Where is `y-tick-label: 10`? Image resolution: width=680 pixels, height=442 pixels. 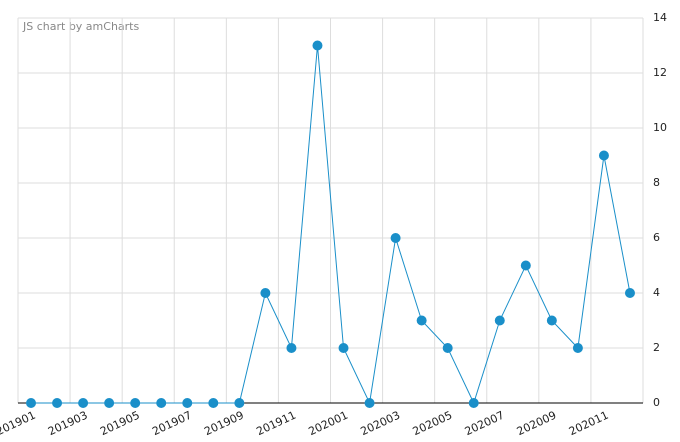 y-tick-label: 10 is located at coordinates (660, 127).